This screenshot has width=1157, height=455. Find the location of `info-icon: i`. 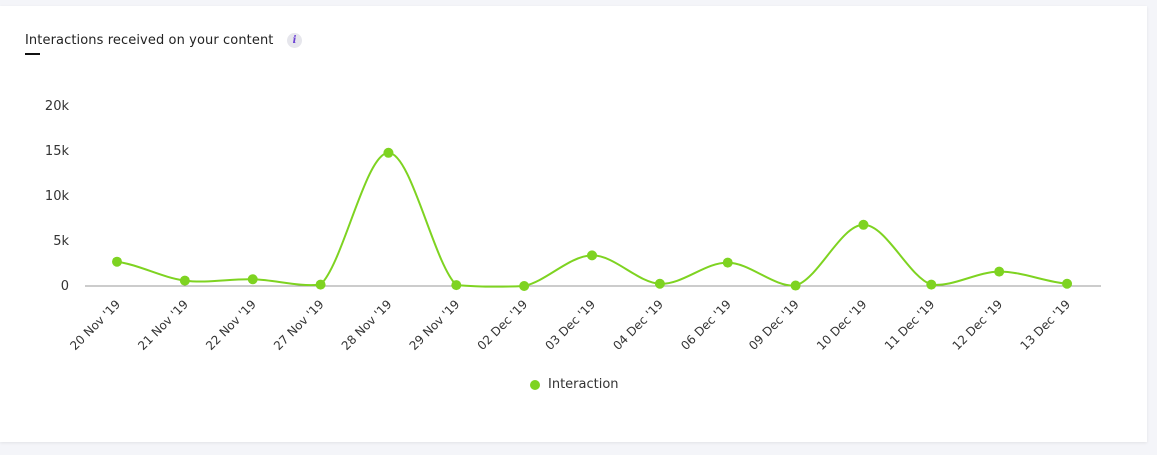

info-icon: i is located at coordinates (294, 40).